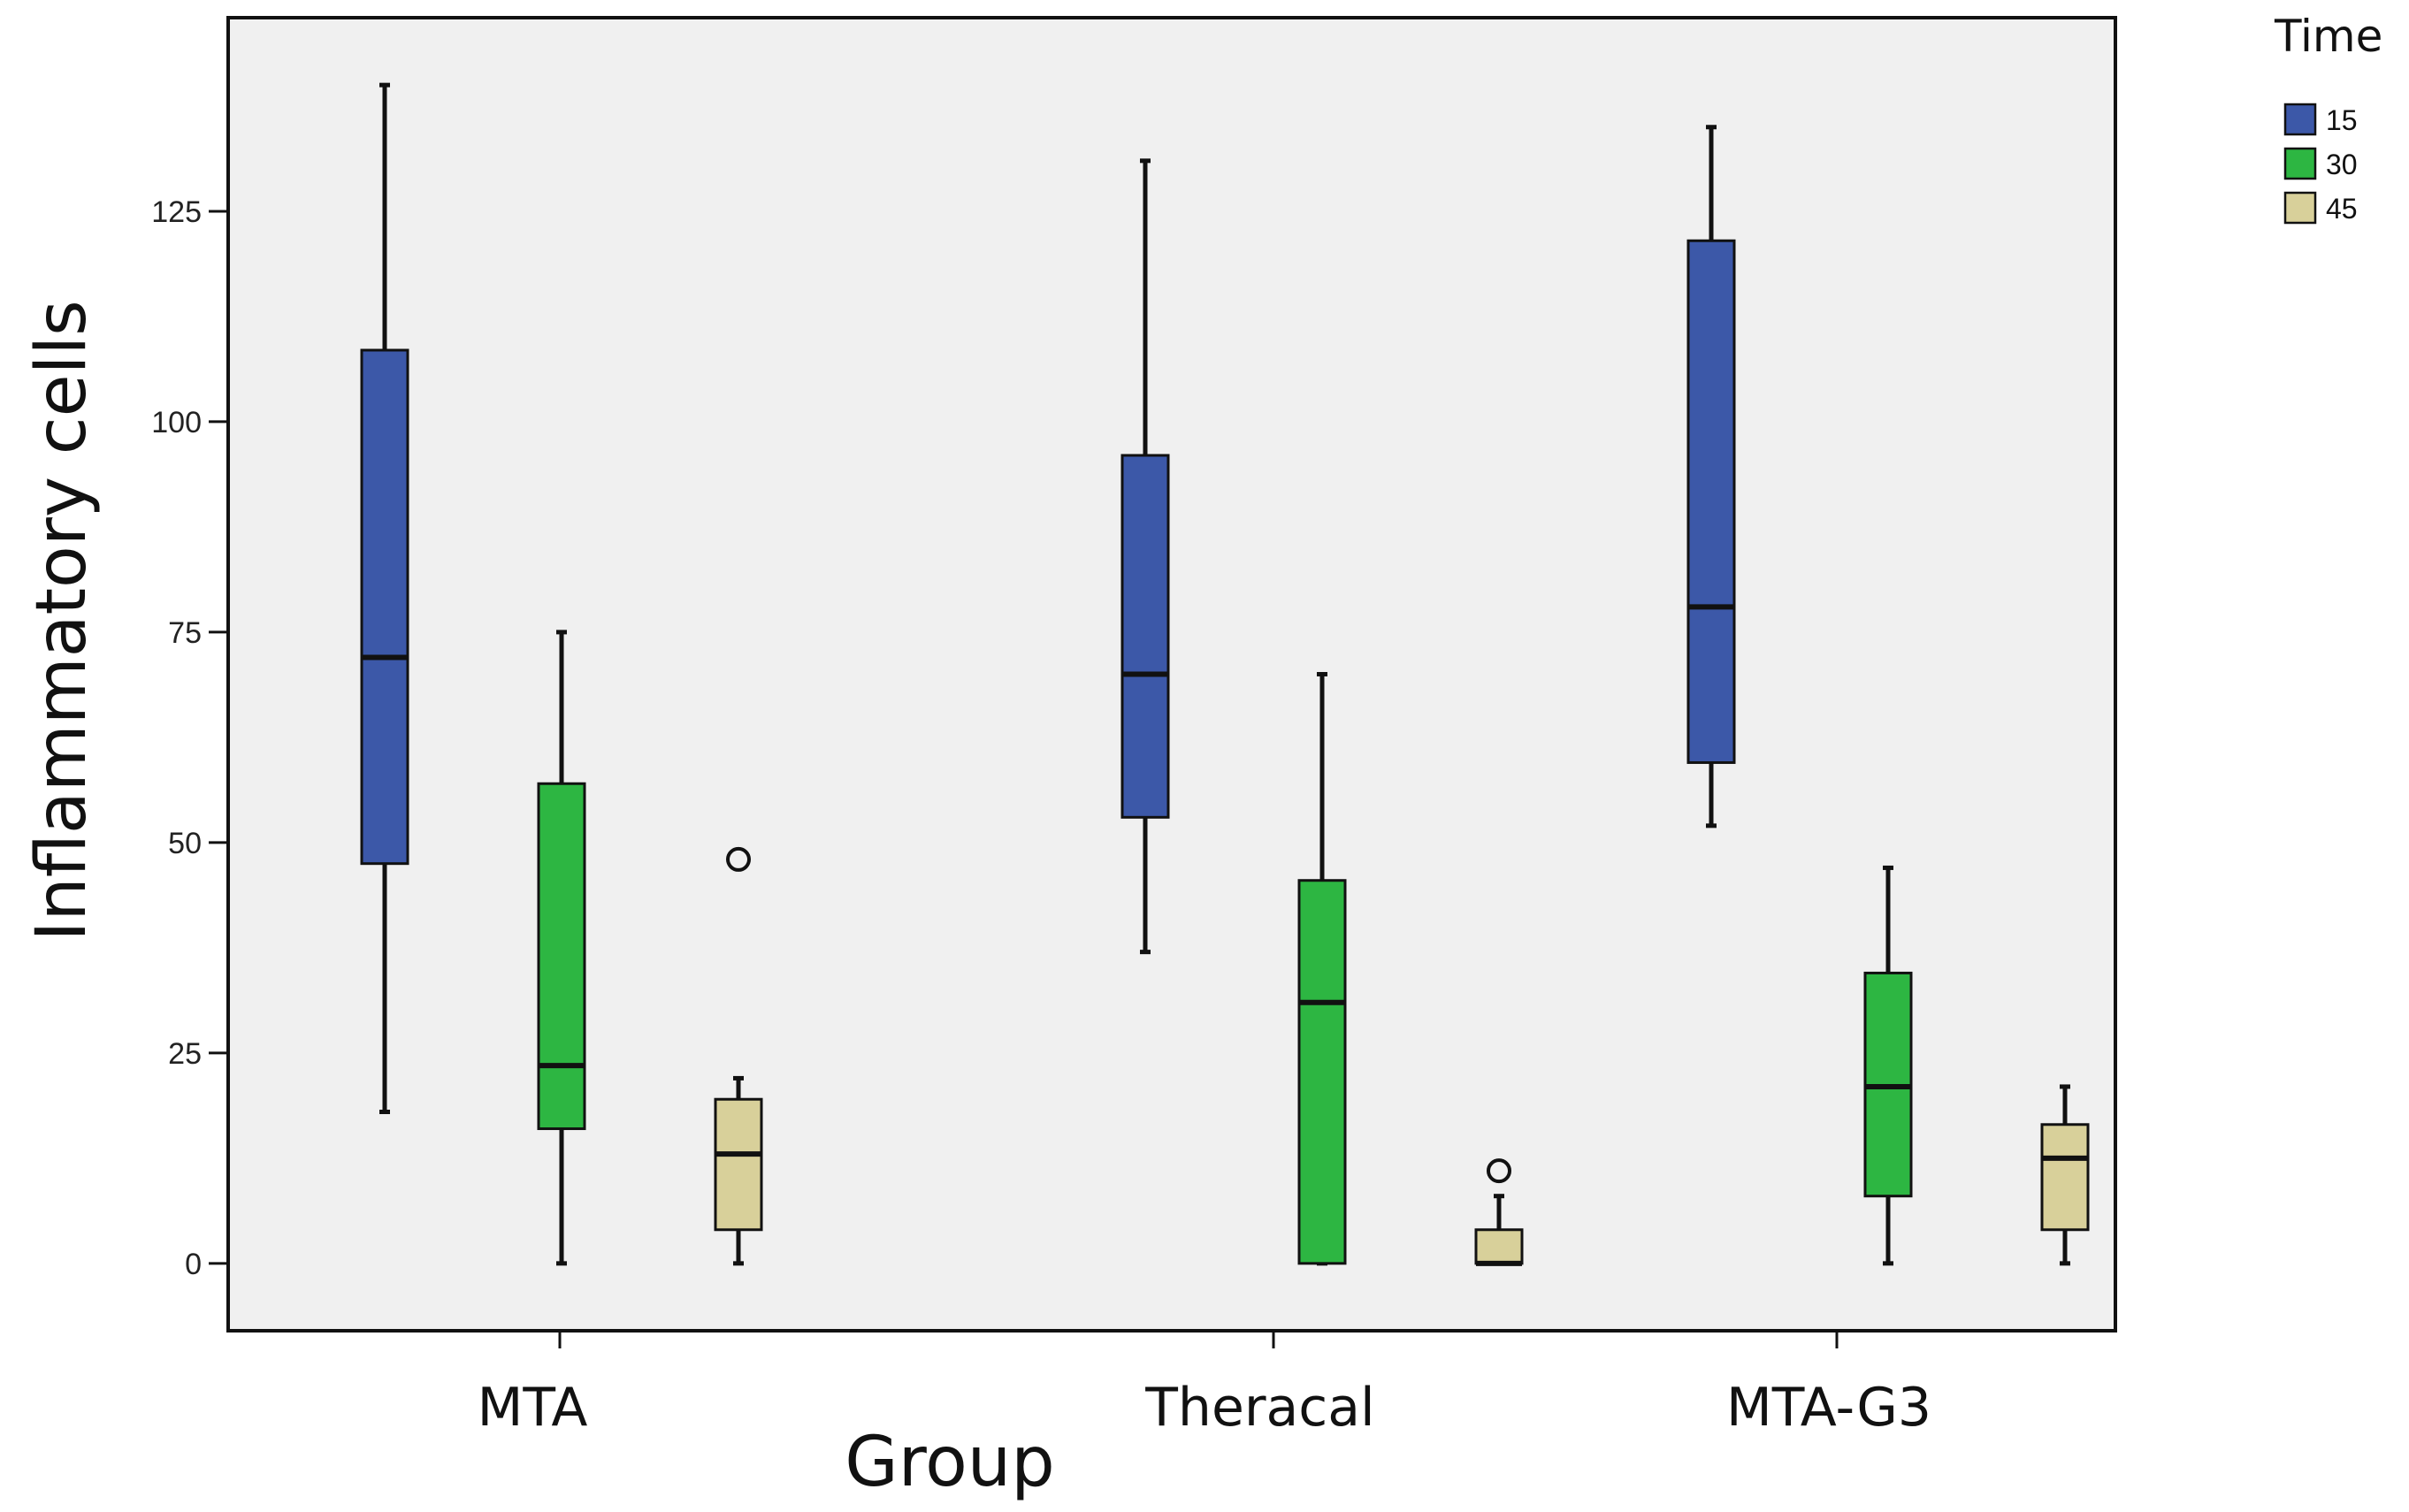  Describe the element at coordinates (2342, 164) in the screenshot. I see `legend-label-30: 30` at that location.